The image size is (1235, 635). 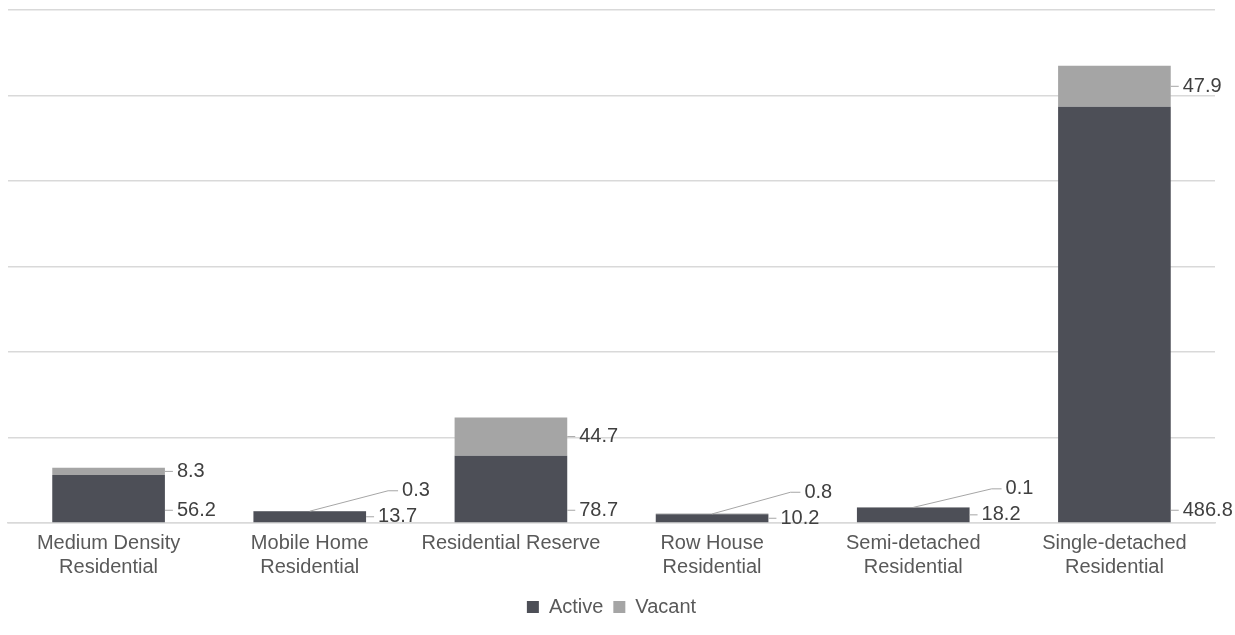 I want to click on x-tick-label: Medium Density Residential, so click(x=108, y=553).